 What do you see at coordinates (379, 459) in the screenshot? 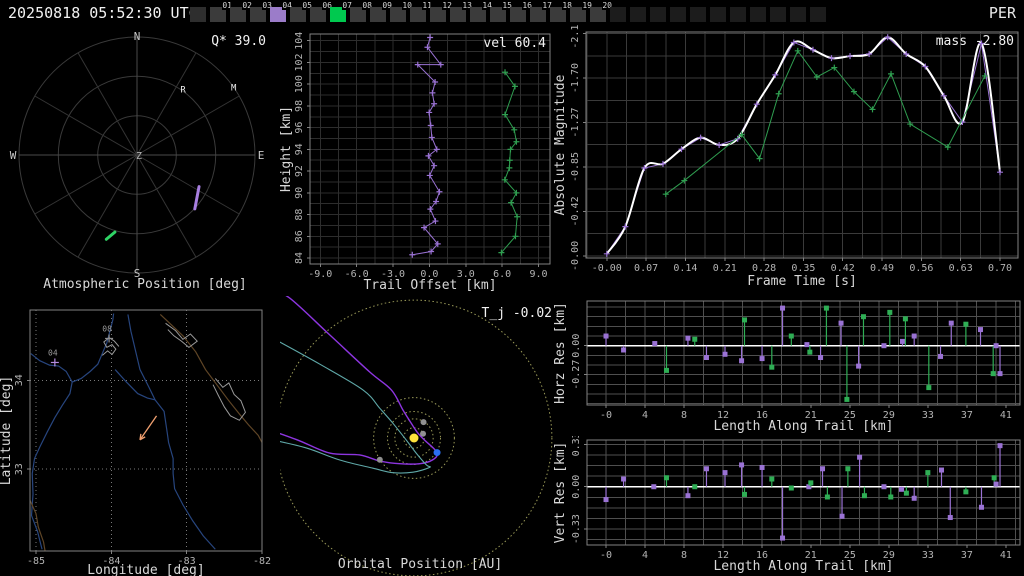
I see `planet-mars` at bounding box center [379, 459].